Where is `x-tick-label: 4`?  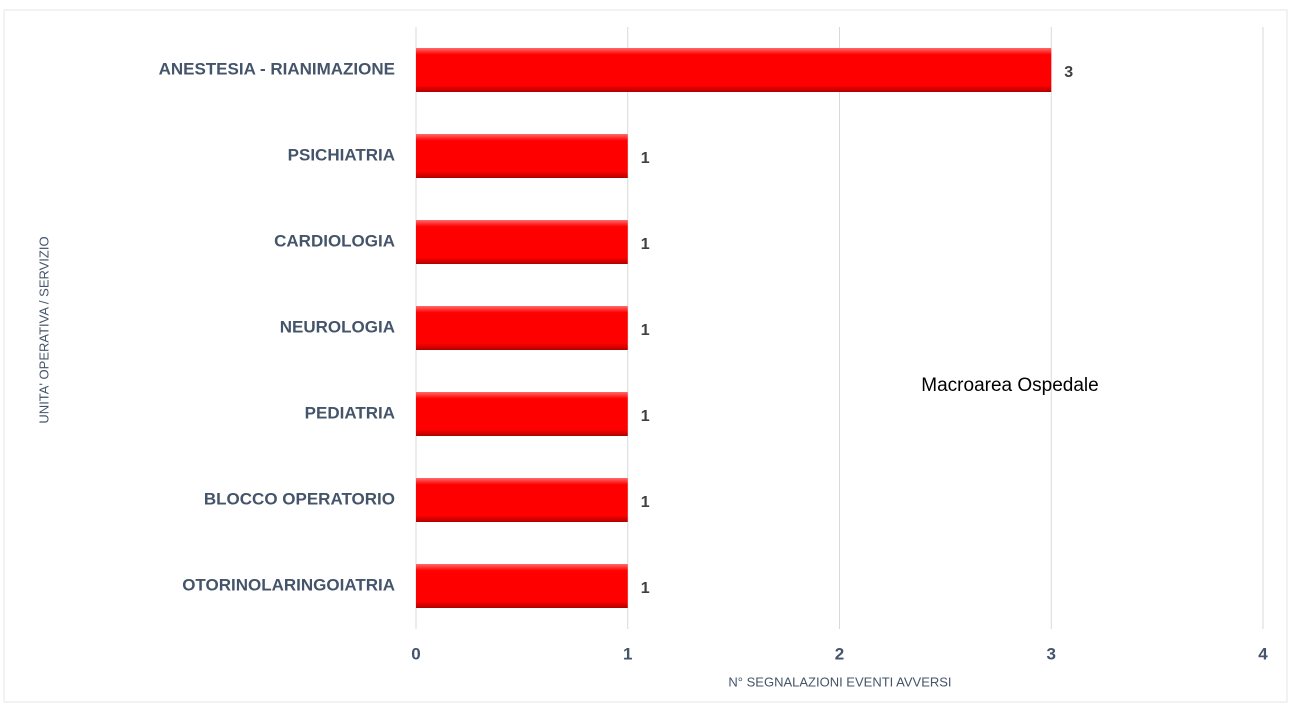
x-tick-label: 4 is located at coordinates (1263, 653).